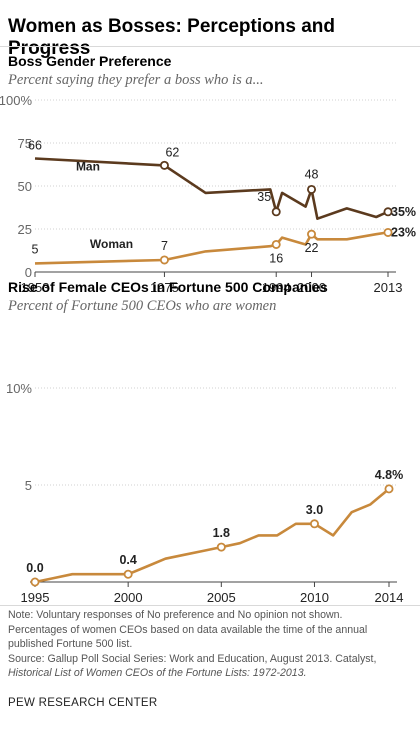  I want to click on x-tick-label-4: 2014, so click(389, 597).